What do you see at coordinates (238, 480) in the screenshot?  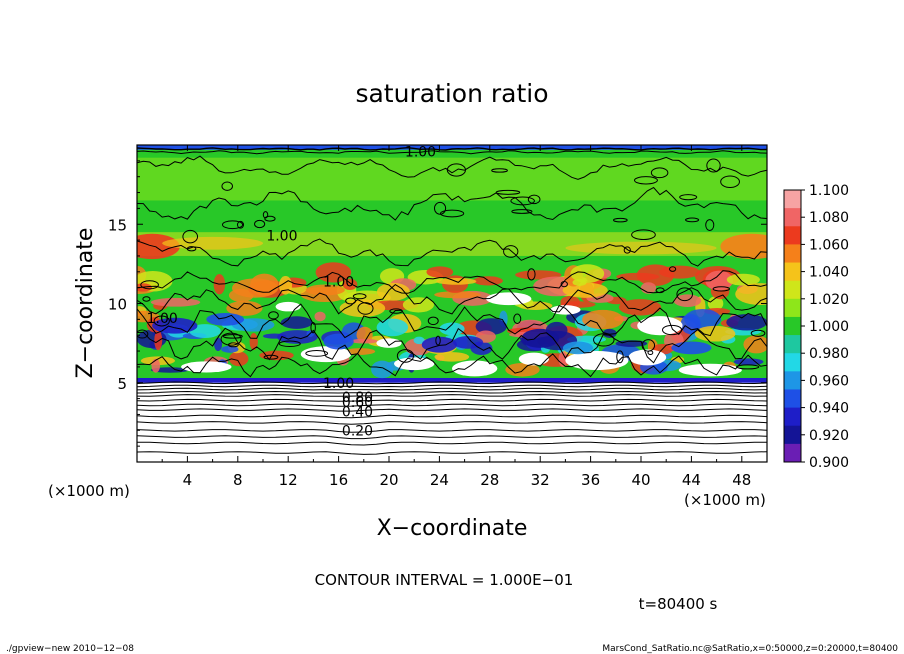 I see `x-tick-label: 8` at bounding box center [238, 480].